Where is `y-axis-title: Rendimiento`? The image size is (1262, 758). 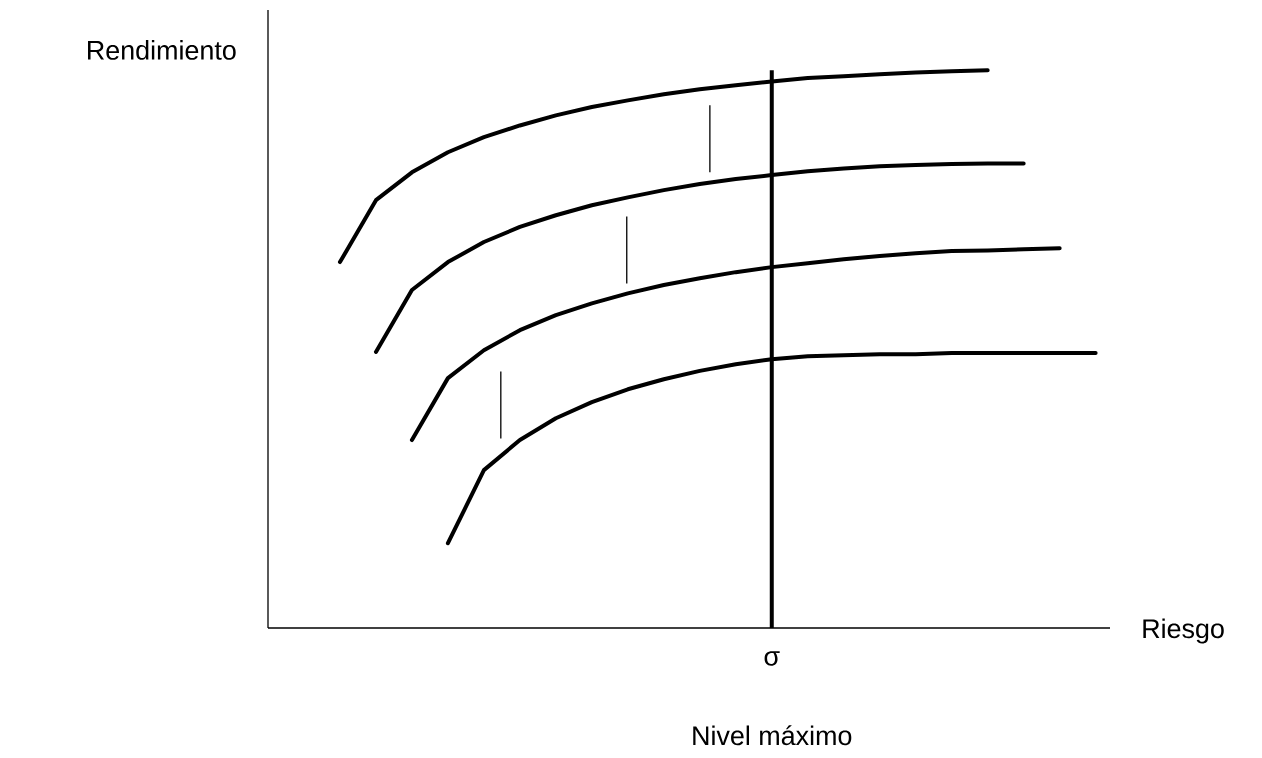
y-axis-title: Rendimiento is located at coordinates (162, 50).